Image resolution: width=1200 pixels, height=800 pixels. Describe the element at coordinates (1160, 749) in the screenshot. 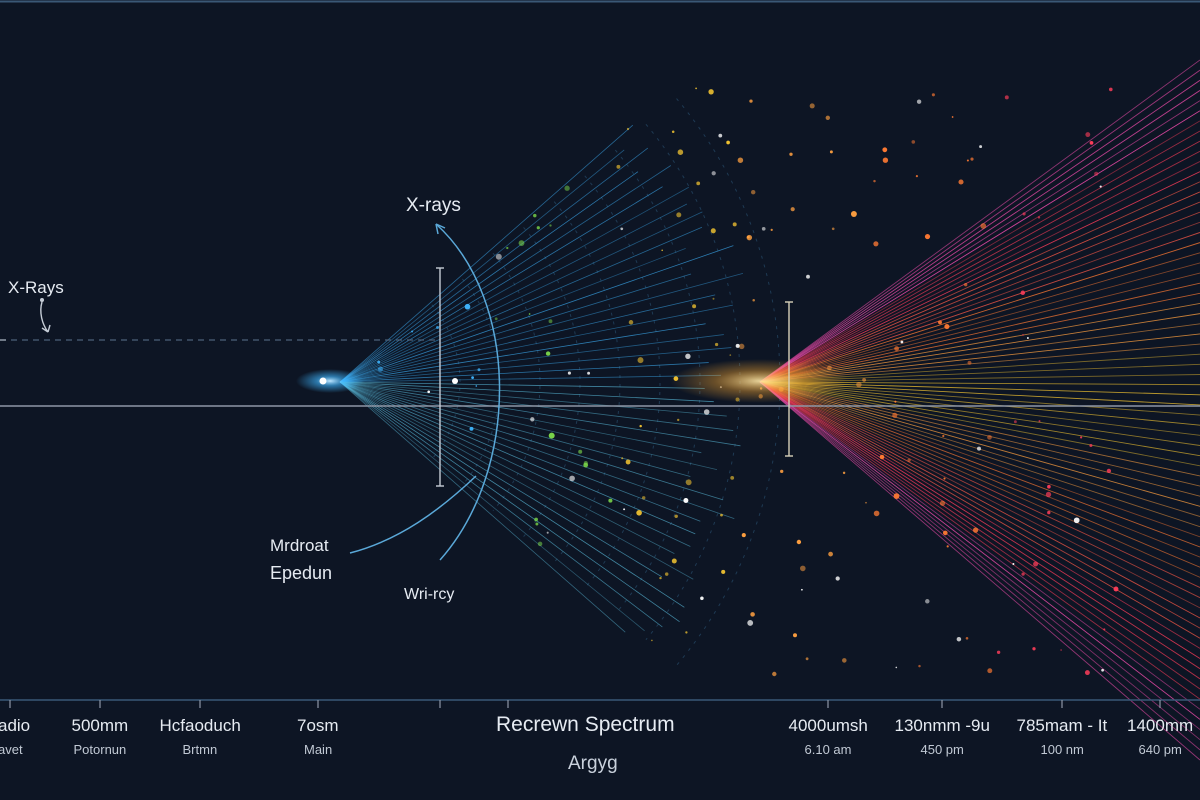

I see `axis-tick-sublabel: 640 pm` at that location.